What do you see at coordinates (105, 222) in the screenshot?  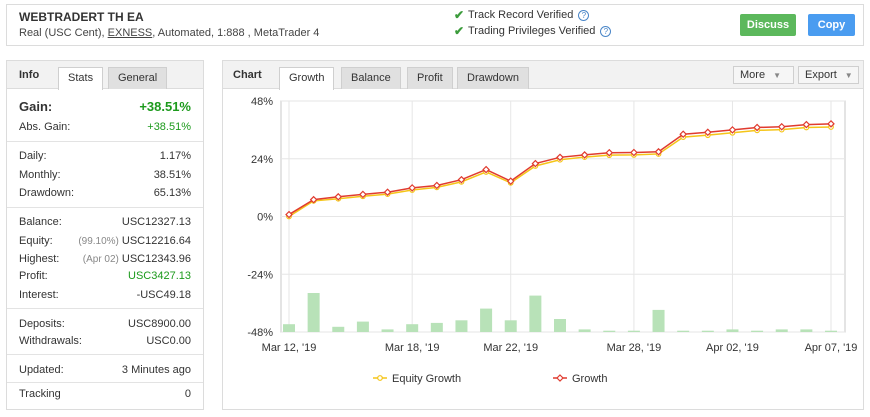 I see `balance-row: Balance: USC12327.13` at bounding box center [105, 222].